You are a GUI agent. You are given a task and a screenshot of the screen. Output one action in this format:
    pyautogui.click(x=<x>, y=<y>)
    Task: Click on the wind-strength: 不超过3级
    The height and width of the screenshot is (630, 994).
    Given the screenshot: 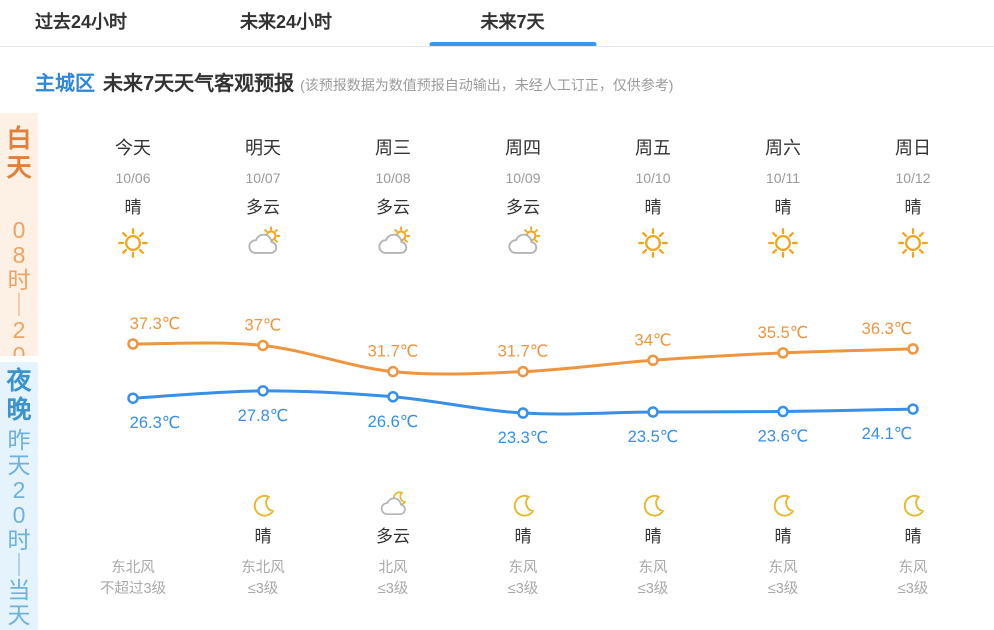 What is the action you would take?
    pyautogui.click(x=133, y=589)
    